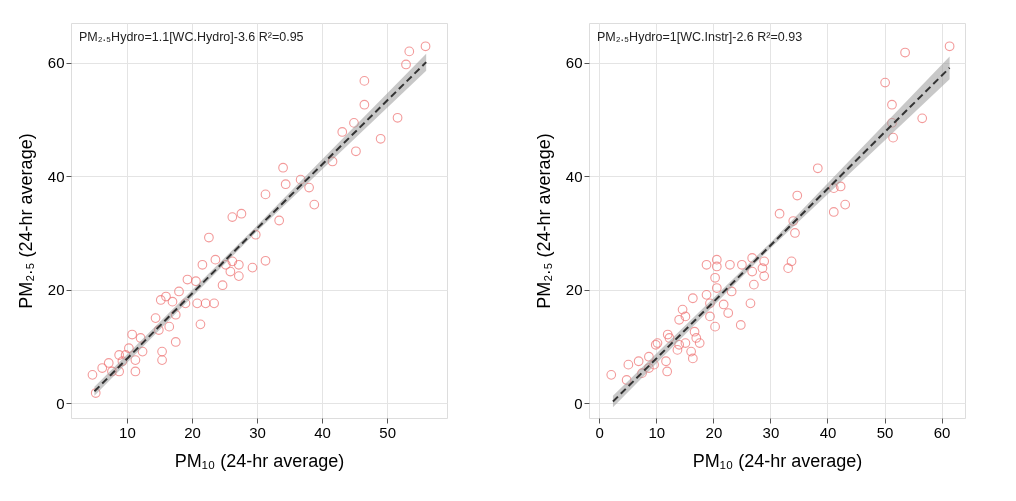 This screenshot has height=501, width=1016. What do you see at coordinates (942, 432) in the screenshot?
I see `x-tick-label: 60` at bounding box center [942, 432].